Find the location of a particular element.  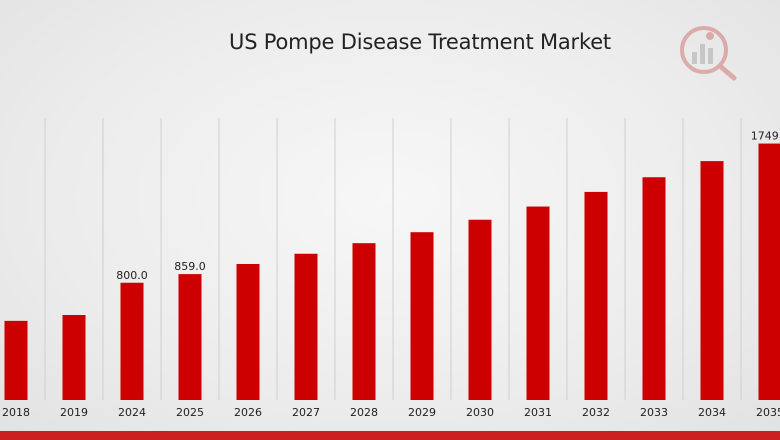

x-tick-label: 2033 is located at coordinates (654, 412).